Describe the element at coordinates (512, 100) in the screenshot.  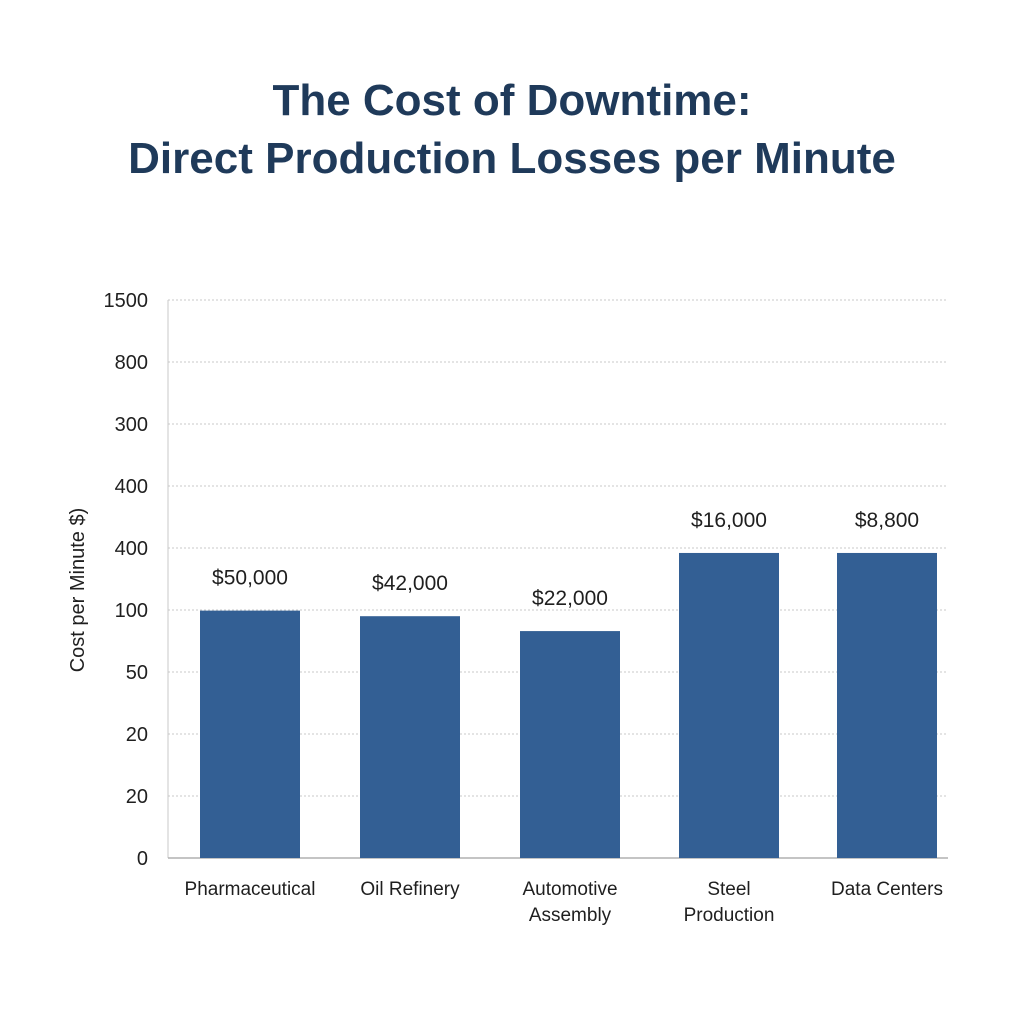
I see `chart-title-line-1: The Cost of Downtime:` at that location.